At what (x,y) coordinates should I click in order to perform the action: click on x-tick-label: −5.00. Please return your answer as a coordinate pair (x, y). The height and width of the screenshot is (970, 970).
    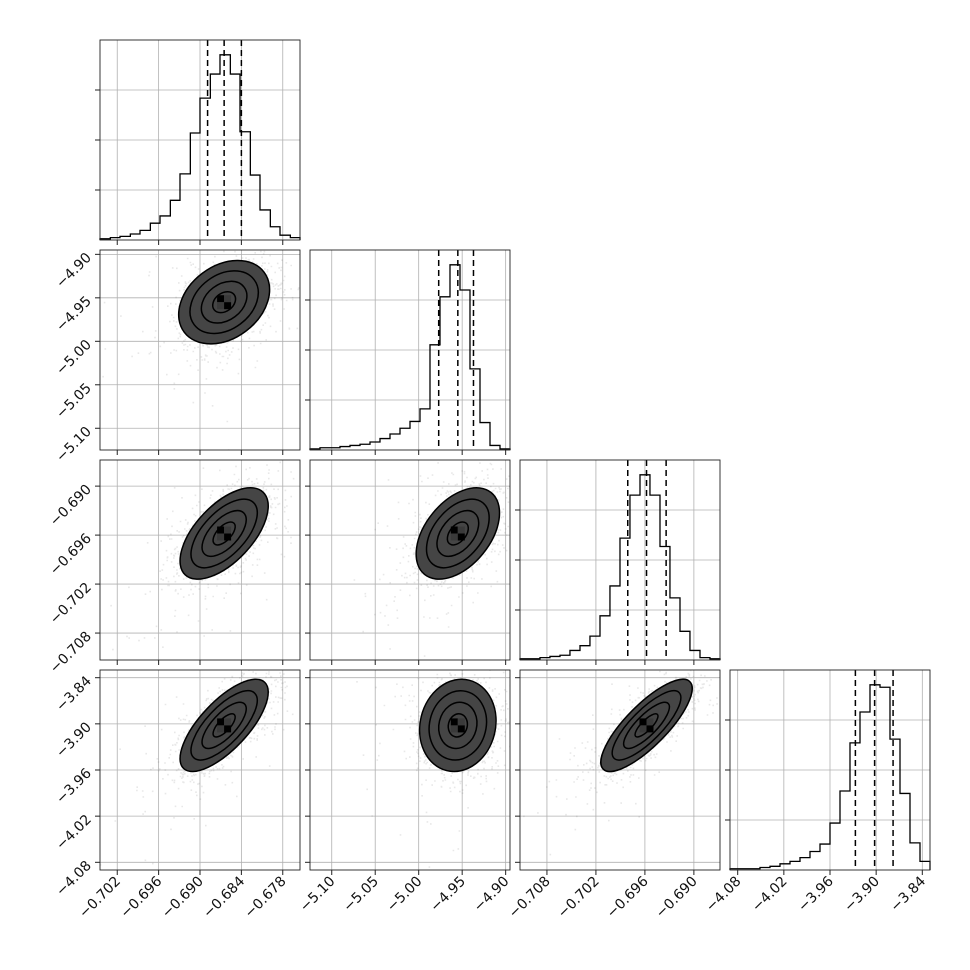
    Looking at the image, I should click on (405, 895).